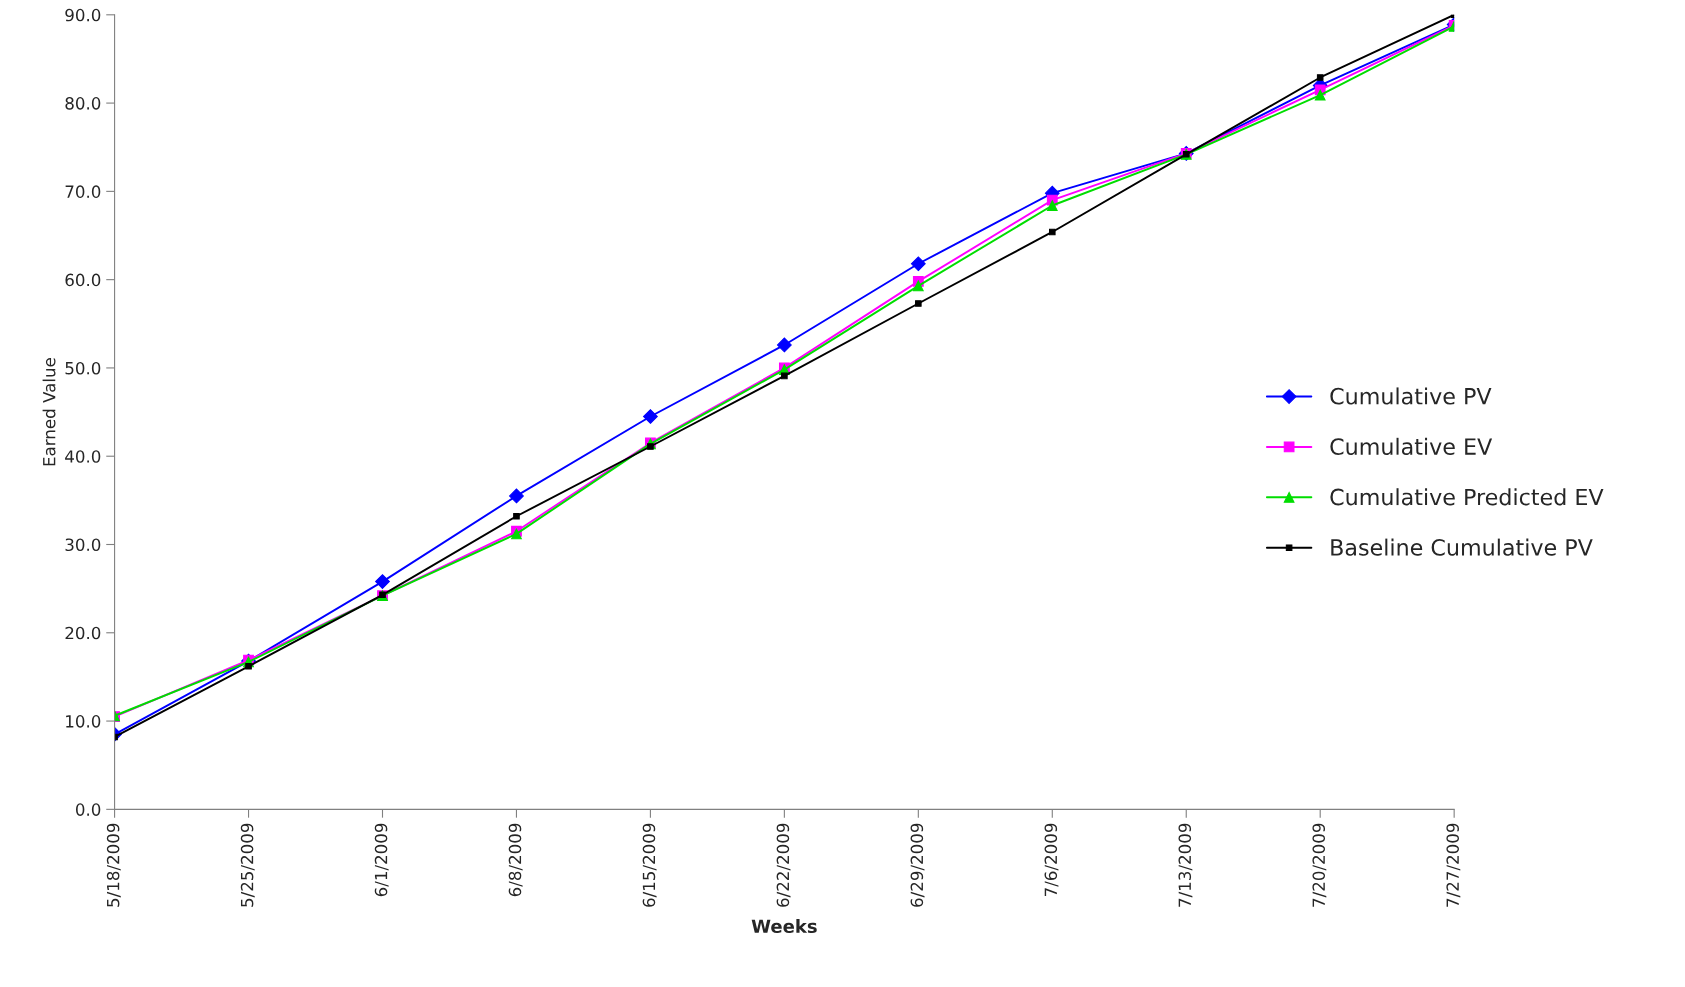  Describe the element at coordinates (515, 860) in the screenshot. I see `x-tick-label: 6/8/2009` at that location.